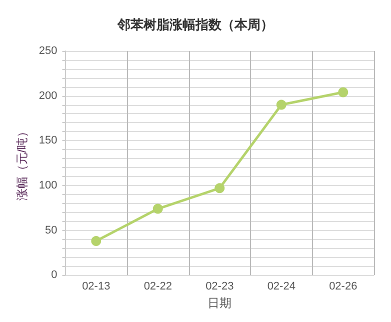 Image resolution: width=391 pixels, height=322 pixels. What do you see at coordinates (195, 25) in the screenshot?
I see `chart-title: 邻苯树脂涨幅指数（本周）` at bounding box center [195, 25].